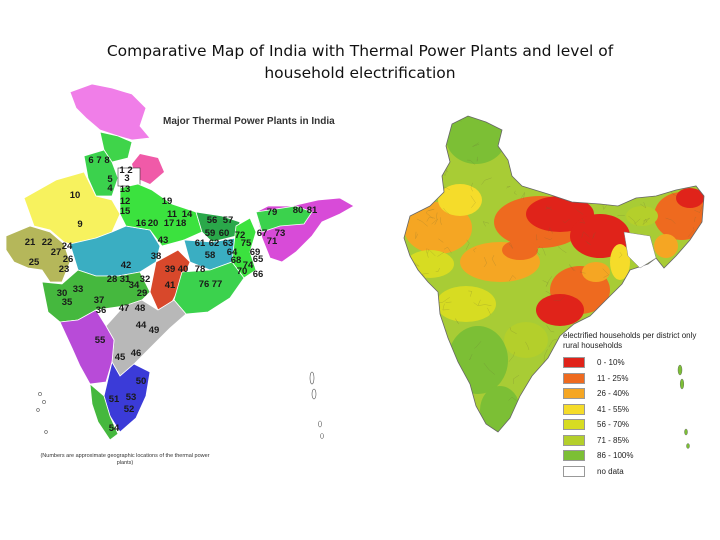  What do you see at coordinates (161, 215) in the screenshot?
I see `region-uttar-pradesh` at bounding box center [161, 215].